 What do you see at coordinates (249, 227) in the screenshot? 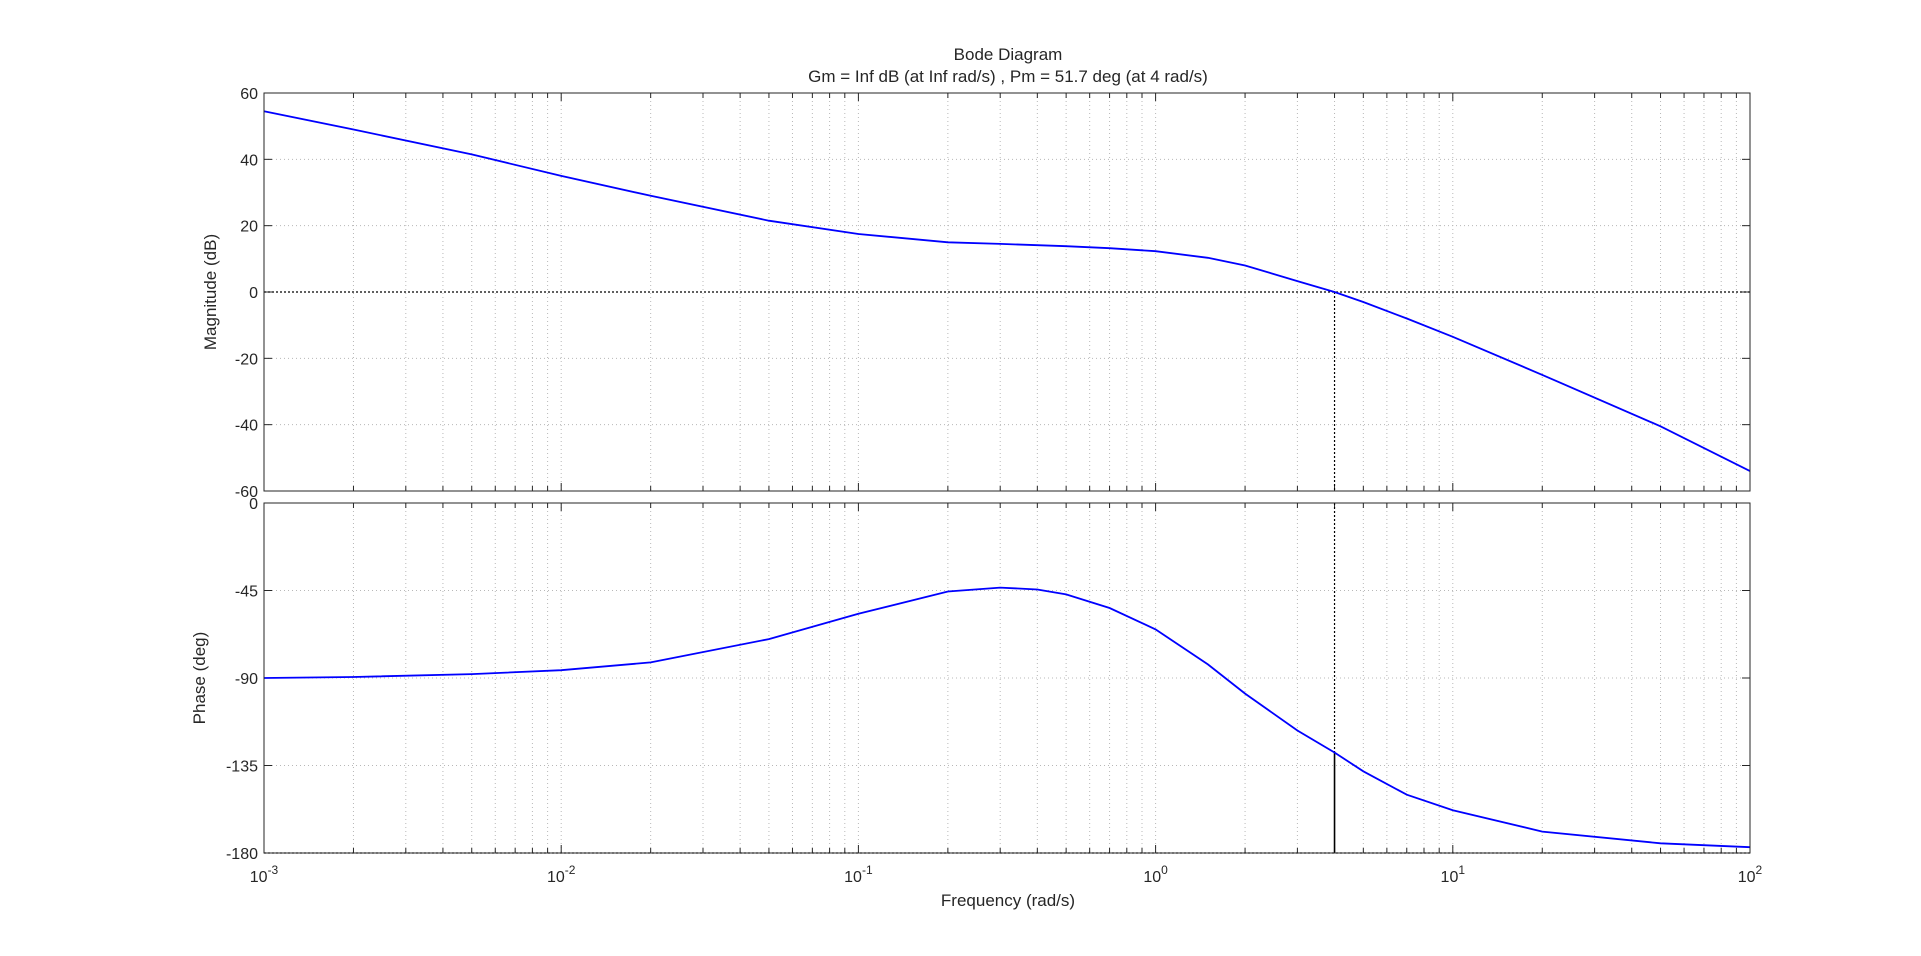
I see `y-tick-label: 20` at bounding box center [249, 227].